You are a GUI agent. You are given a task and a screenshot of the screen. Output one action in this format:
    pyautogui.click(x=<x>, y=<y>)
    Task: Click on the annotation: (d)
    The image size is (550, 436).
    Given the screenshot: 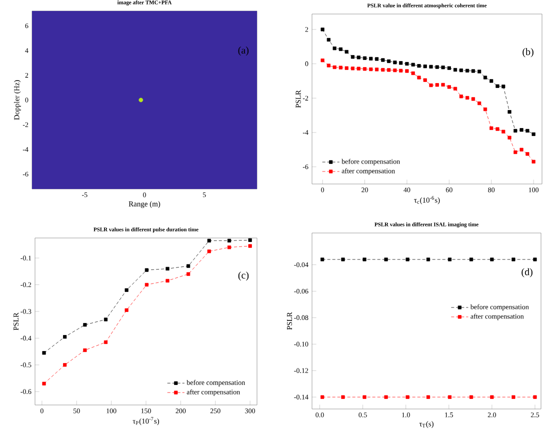 What is the action you would take?
    pyautogui.click(x=527, y=273)
    